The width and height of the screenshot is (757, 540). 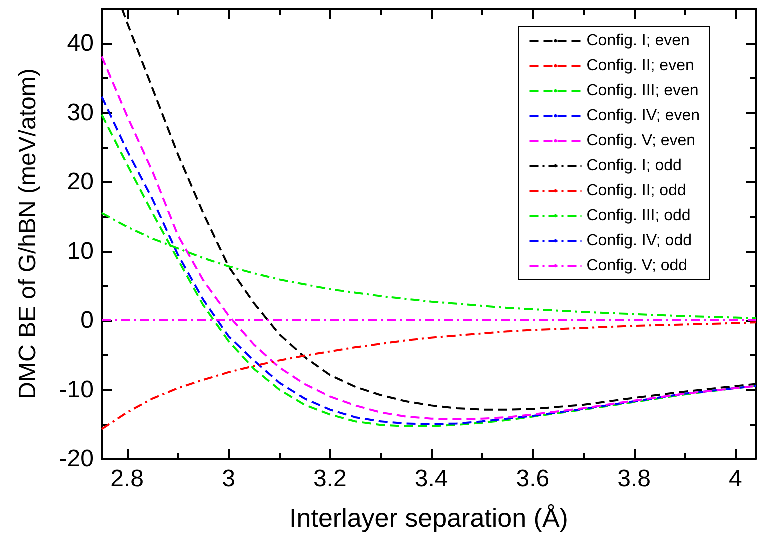 What do you see at coordinates (28, 234) in the screenshot?
I see `y-axis-title: DMC BE of G/hBN (meV/atom)` at bounding box center [28, 234].